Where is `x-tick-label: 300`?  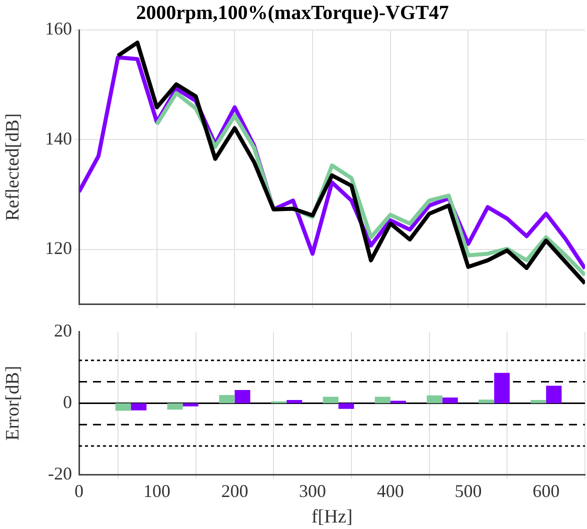
x-tick-label: 300 is located at coordinates (312, 491).